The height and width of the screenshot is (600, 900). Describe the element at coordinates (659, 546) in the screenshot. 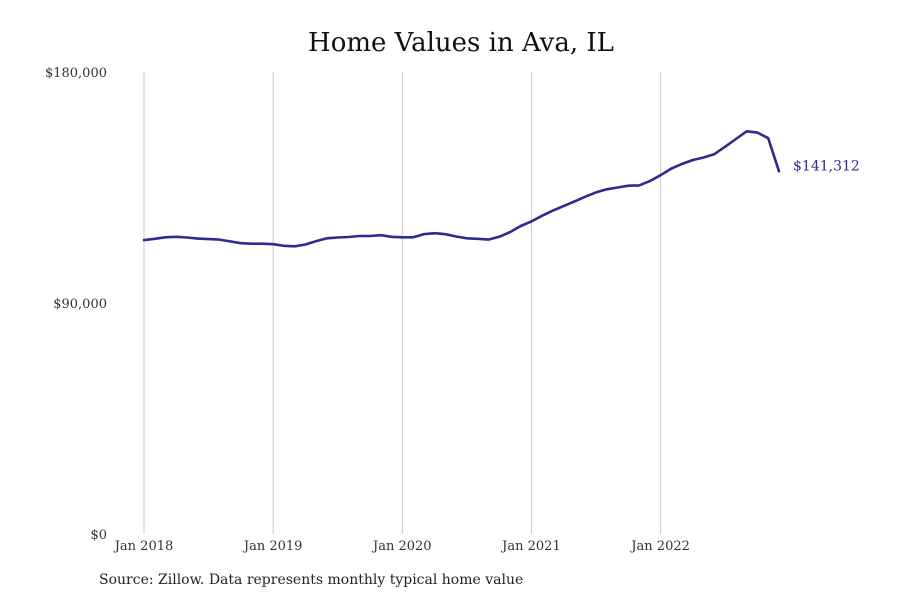

I see `x-tick-label: Jan 2022` at that location.